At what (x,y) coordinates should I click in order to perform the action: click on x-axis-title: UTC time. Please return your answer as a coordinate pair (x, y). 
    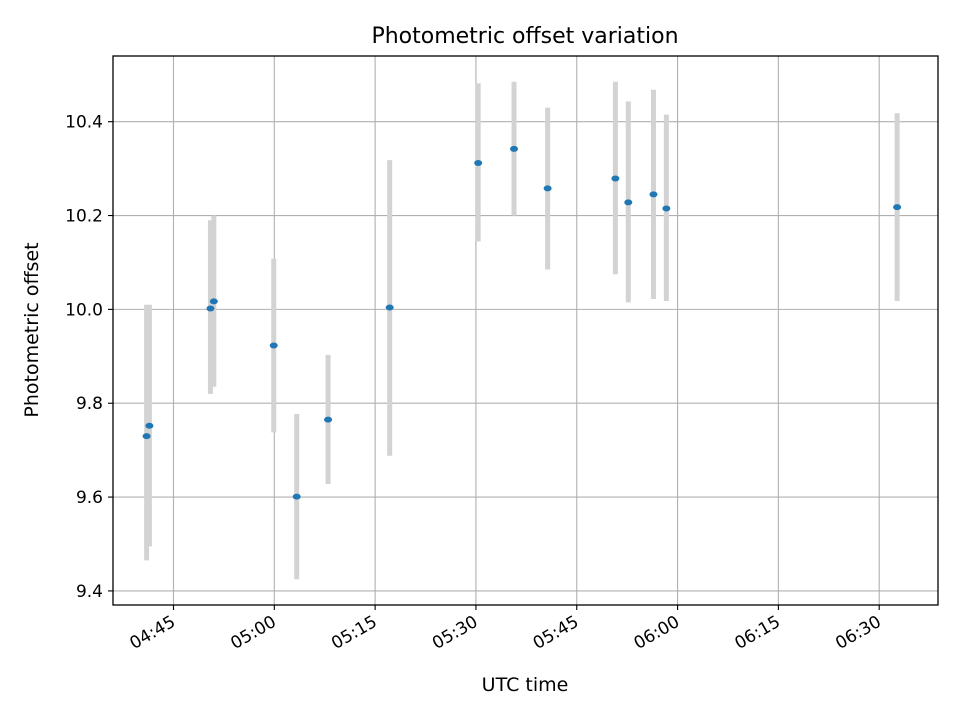
    Looking at the image, I should click on (525, 685).